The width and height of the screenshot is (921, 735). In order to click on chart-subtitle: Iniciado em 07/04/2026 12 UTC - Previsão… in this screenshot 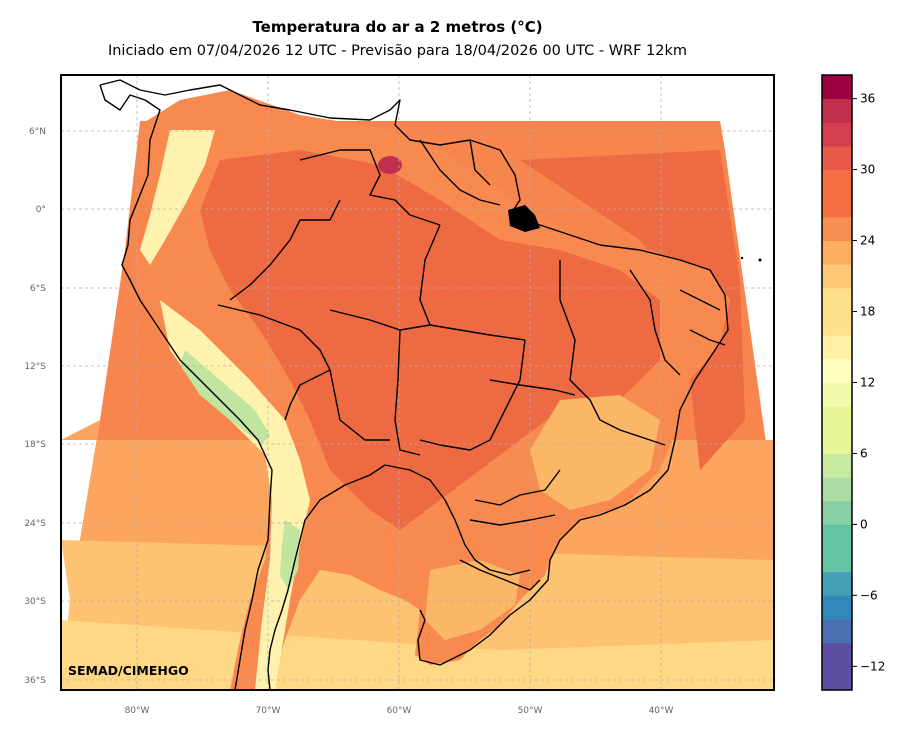, I will do `click(397, 51)`.